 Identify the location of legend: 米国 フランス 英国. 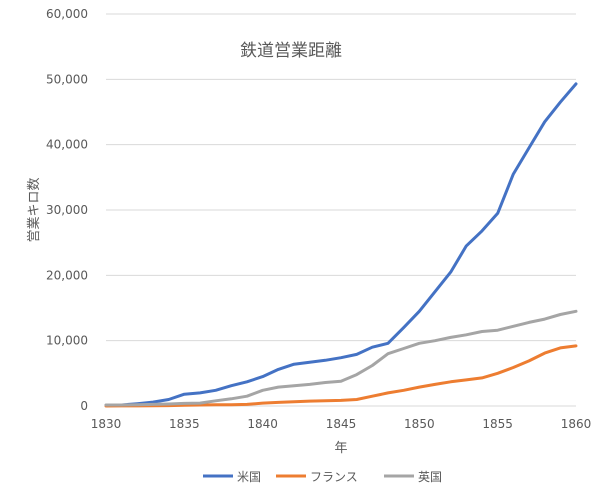
(322, 477).